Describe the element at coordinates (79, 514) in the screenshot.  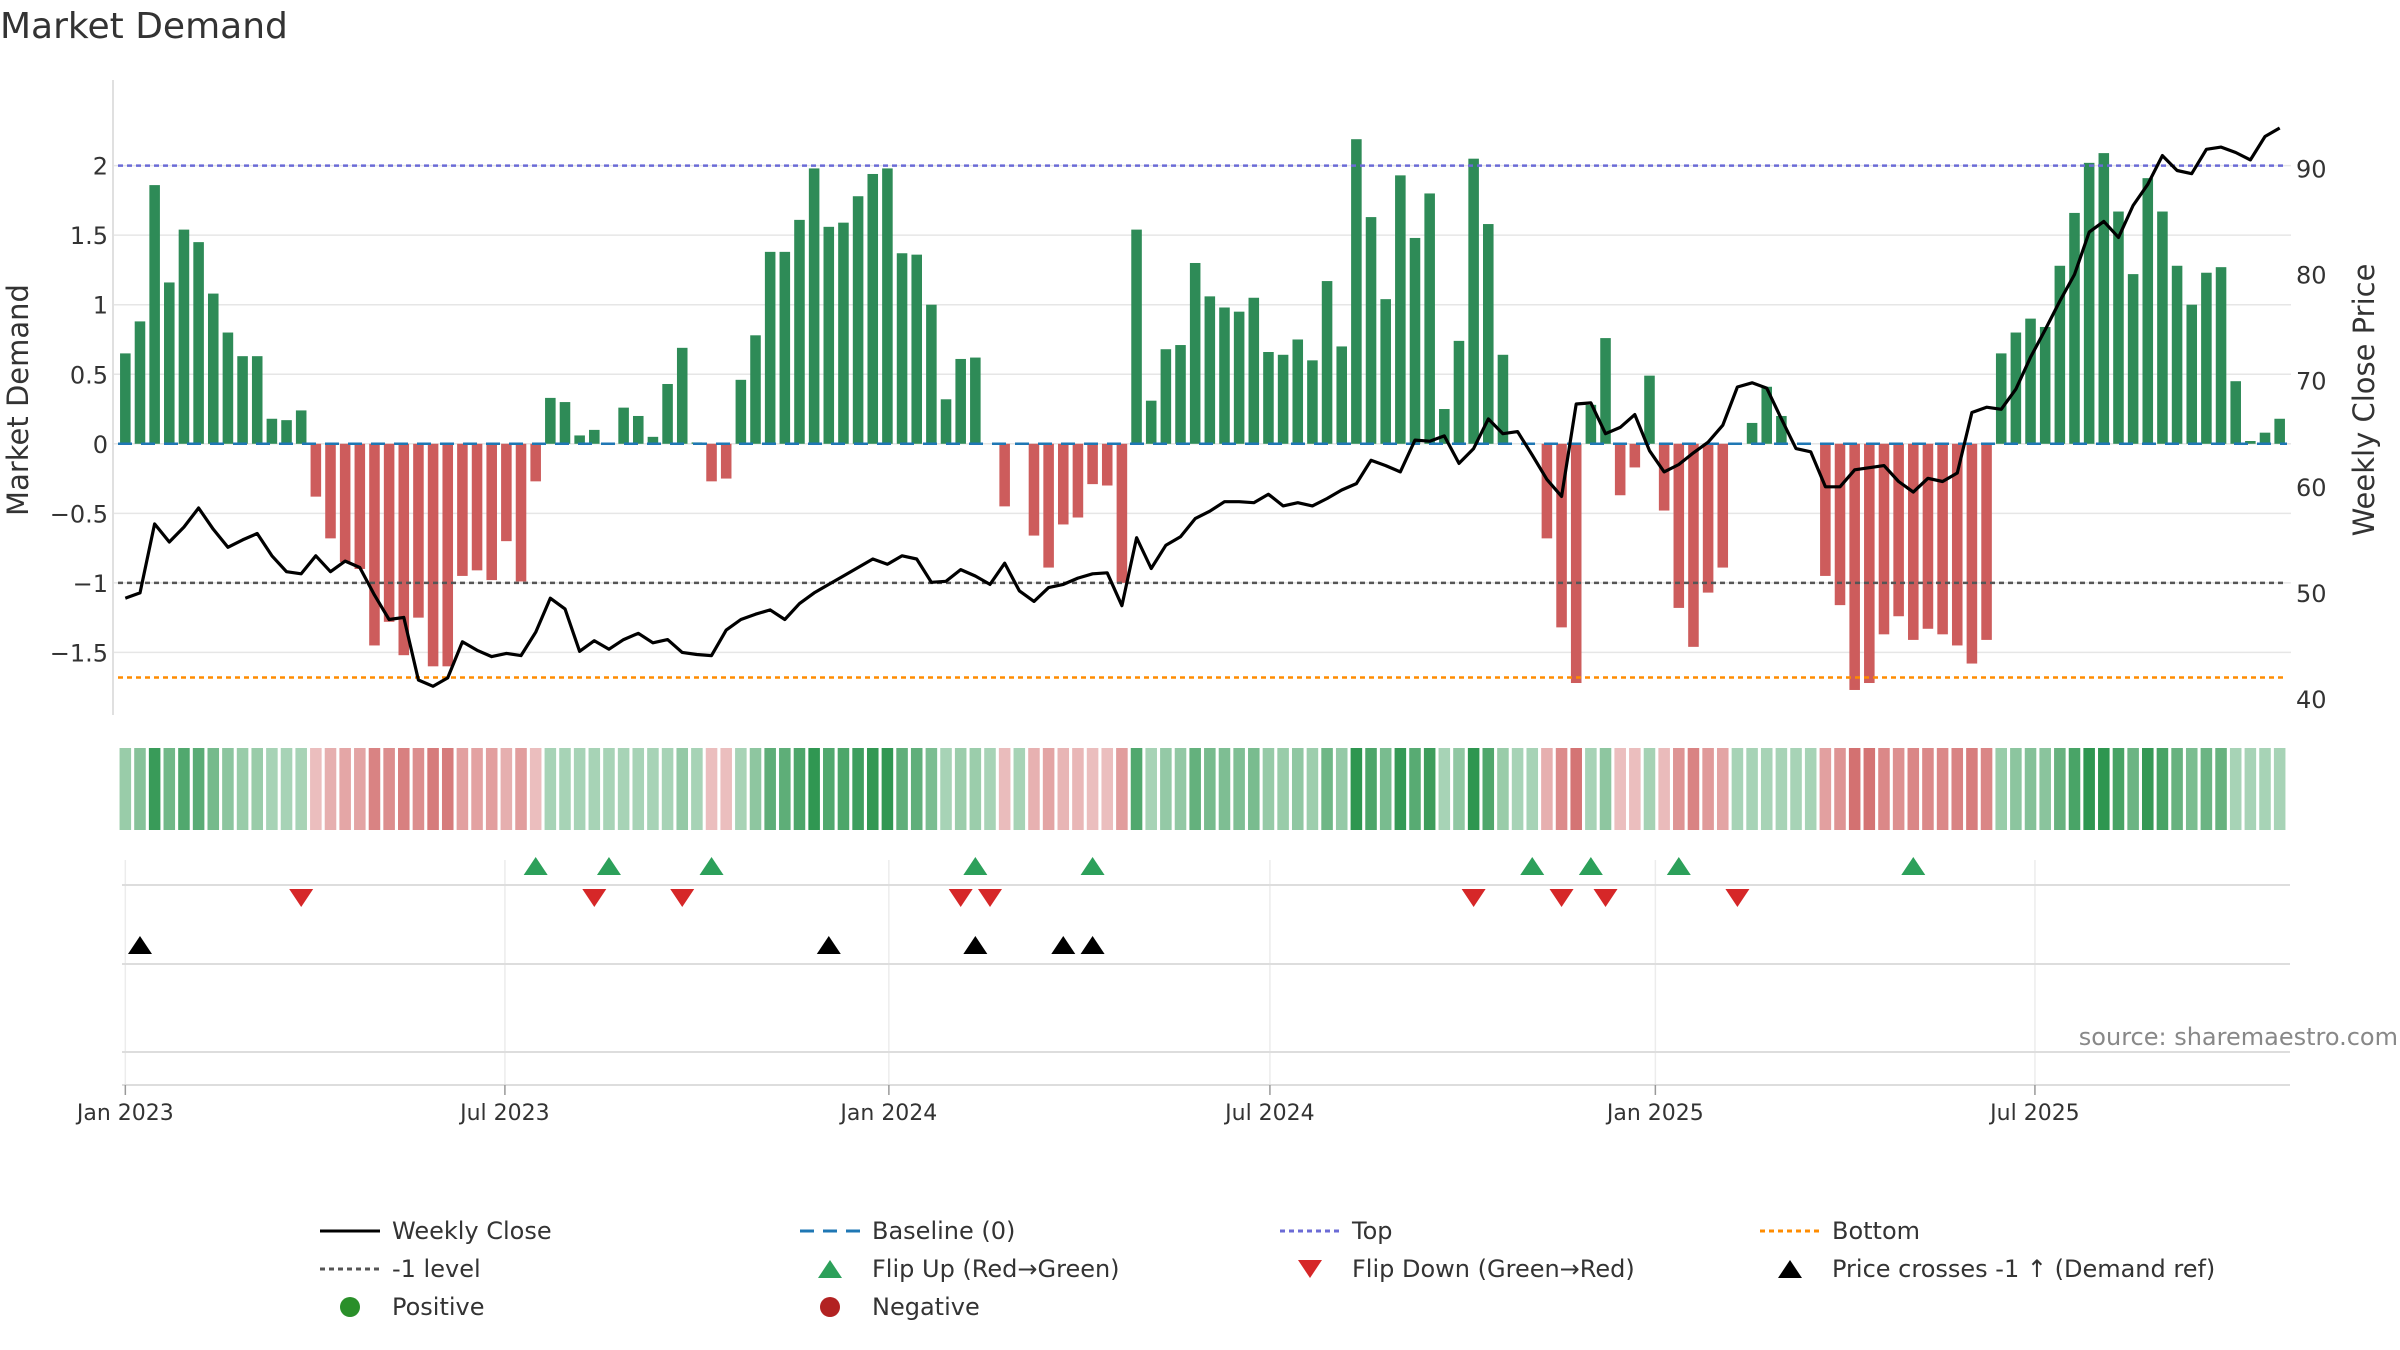
I see `y-tick-label: −0.5` at that location.